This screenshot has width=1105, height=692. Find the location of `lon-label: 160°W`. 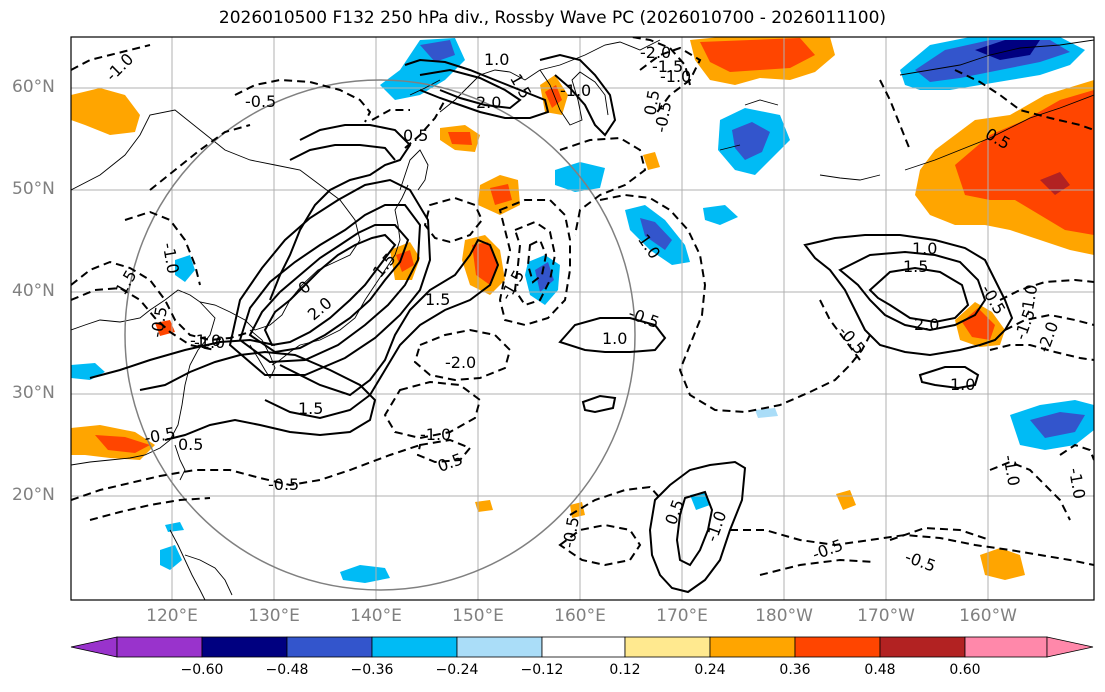

lon-label: 160°W is located at coordinates (988, 616).